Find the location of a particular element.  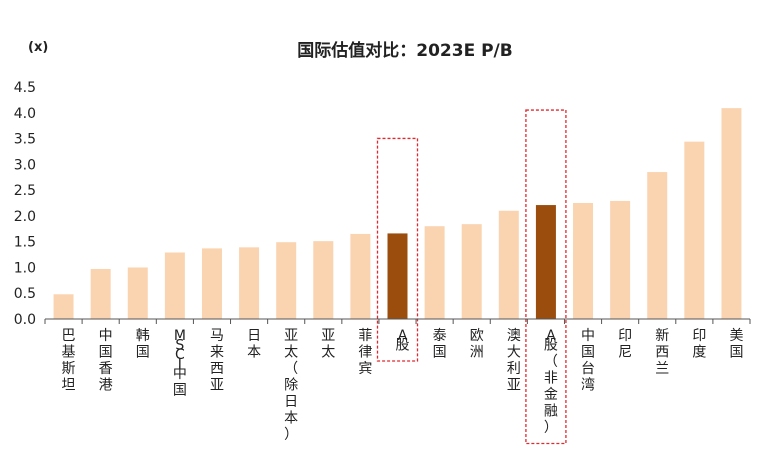

category-label: 巴基斯坦 is located at coordinates (69, 361).